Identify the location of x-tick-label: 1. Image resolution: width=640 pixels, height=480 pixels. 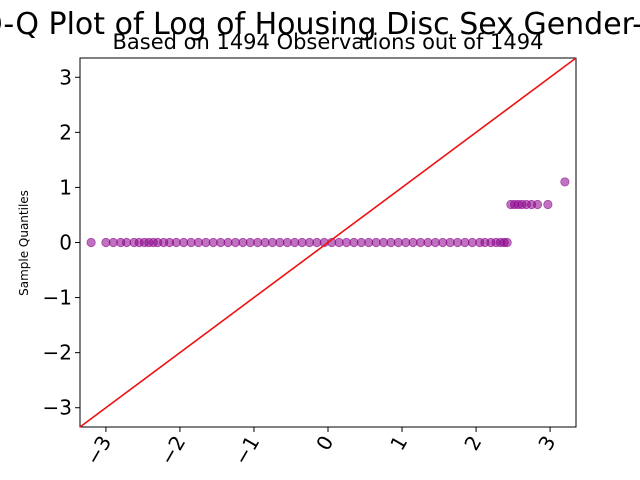
(398, 443).